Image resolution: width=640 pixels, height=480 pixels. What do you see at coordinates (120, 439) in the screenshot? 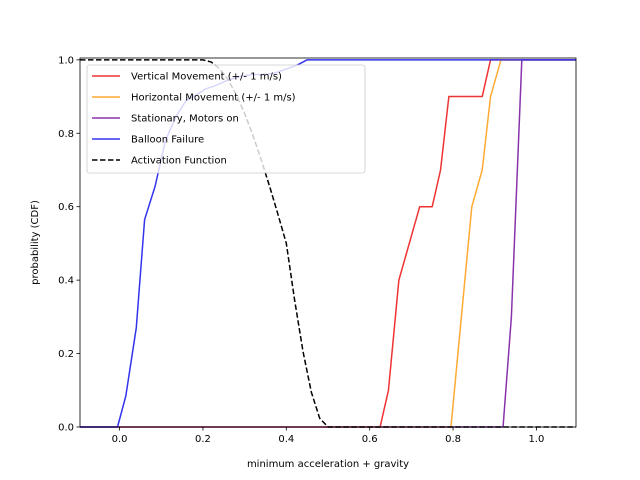
I see `x-tick-label: 0.0` at bounding box center [120, 439].